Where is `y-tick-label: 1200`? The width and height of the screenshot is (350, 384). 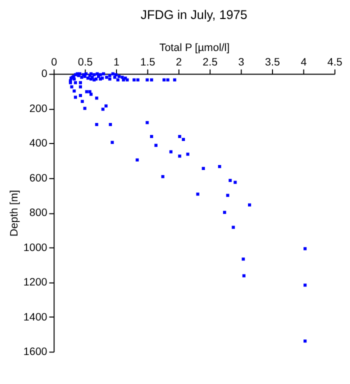
y-tick-label: 1200 is located at coordinates (35, 282).